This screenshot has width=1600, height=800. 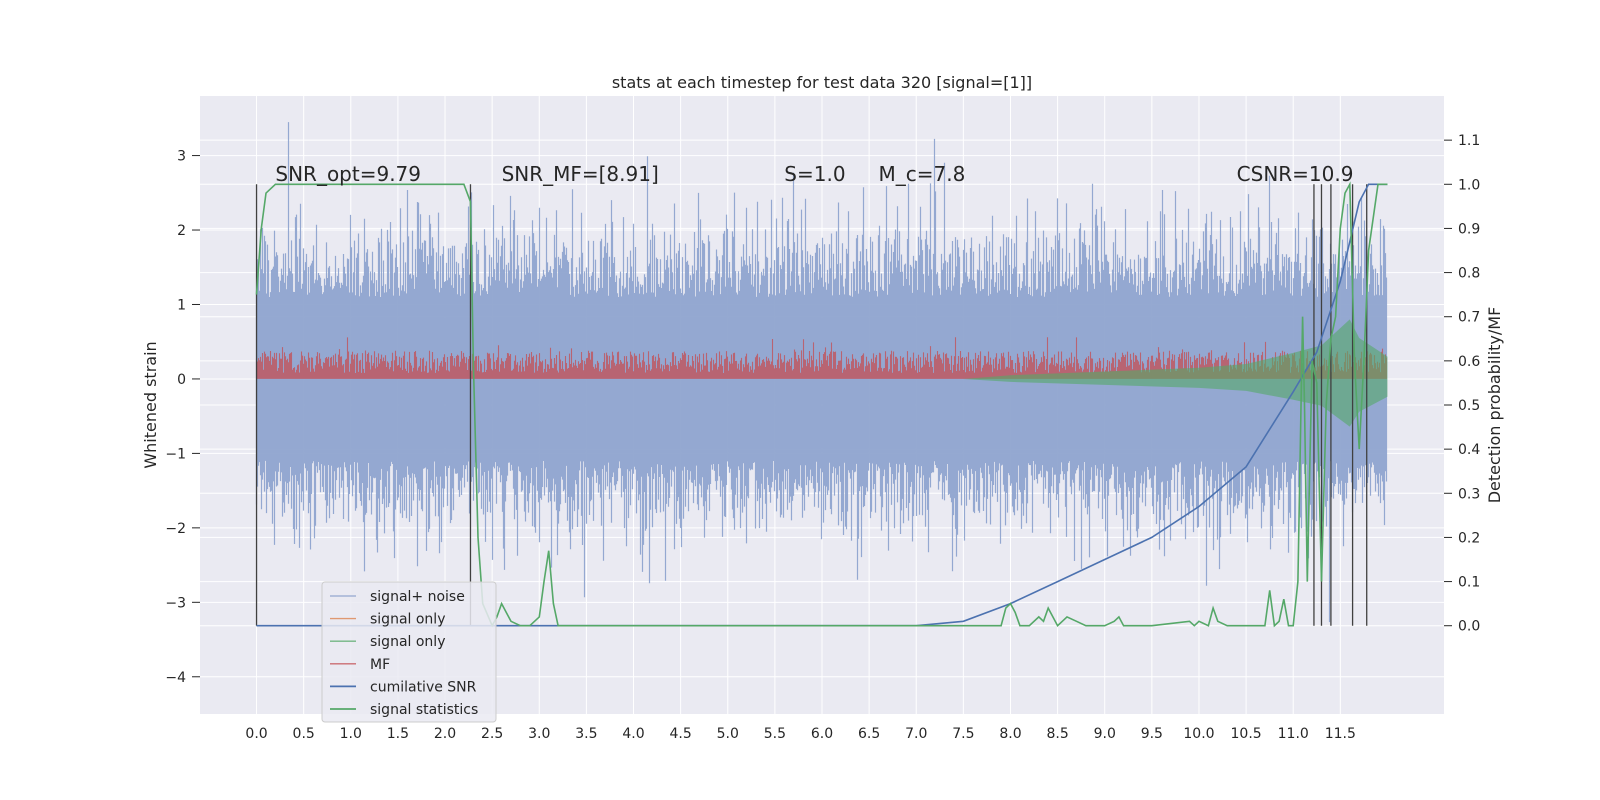 I want to click on signal-only-trace, so click(x=1175, y=373).